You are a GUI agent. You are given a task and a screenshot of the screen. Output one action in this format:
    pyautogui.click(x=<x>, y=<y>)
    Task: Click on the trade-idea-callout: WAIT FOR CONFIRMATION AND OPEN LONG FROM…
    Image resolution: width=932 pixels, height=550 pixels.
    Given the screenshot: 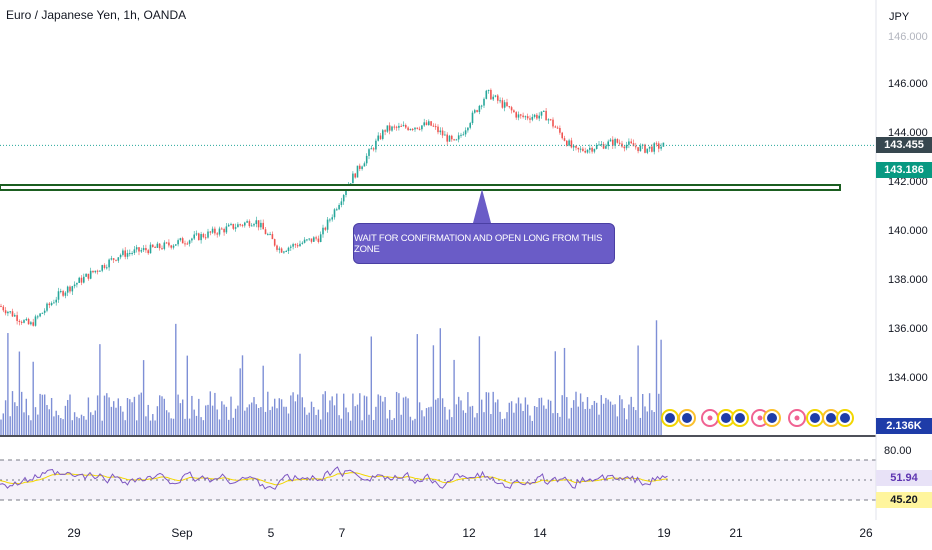 What is the action you would take?
    pyautogui.click(x=484, y=243)
    